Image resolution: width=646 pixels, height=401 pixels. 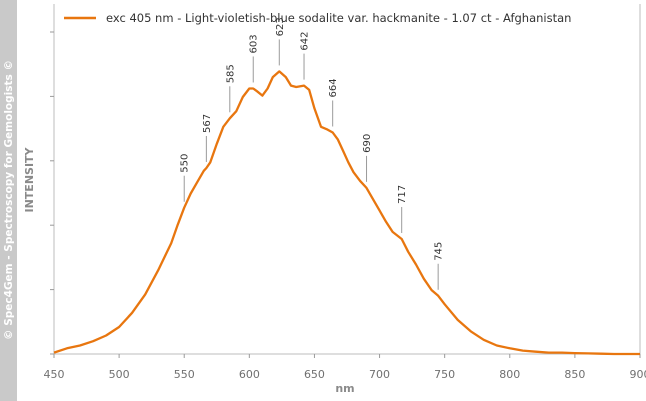 What do you see at coordinates (185, 163) in the screenshot?
I see `peak-label: 550` at bounding box center [185, 163].